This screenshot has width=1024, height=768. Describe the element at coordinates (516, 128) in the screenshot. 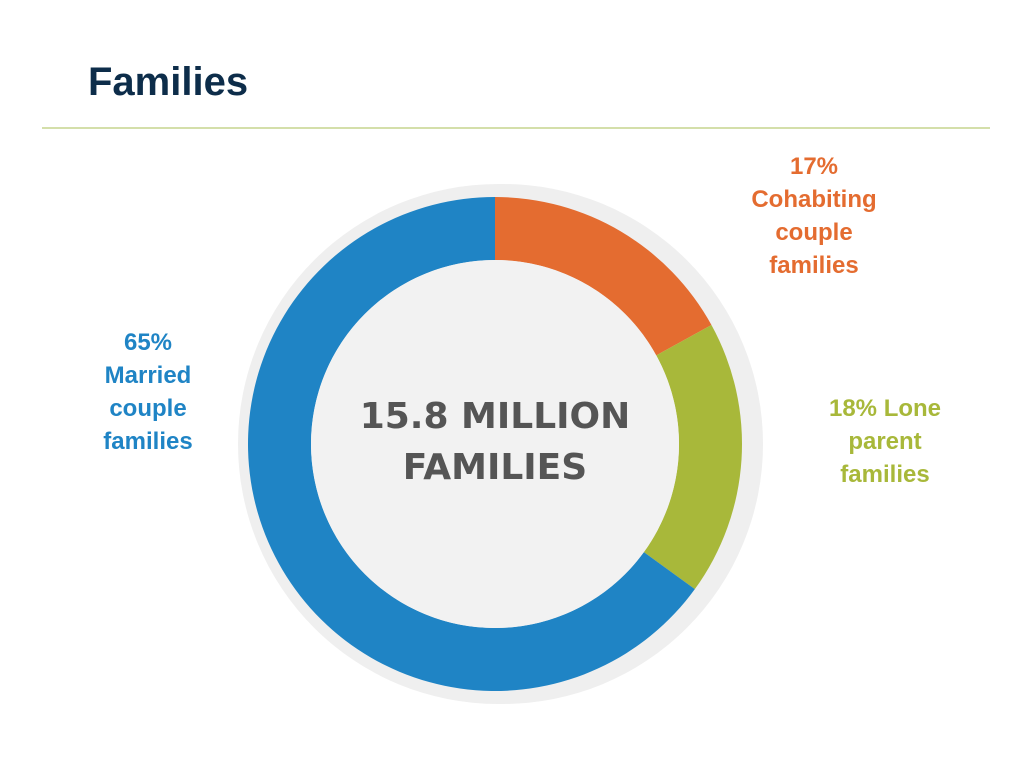

I see `title-divider` at that location.